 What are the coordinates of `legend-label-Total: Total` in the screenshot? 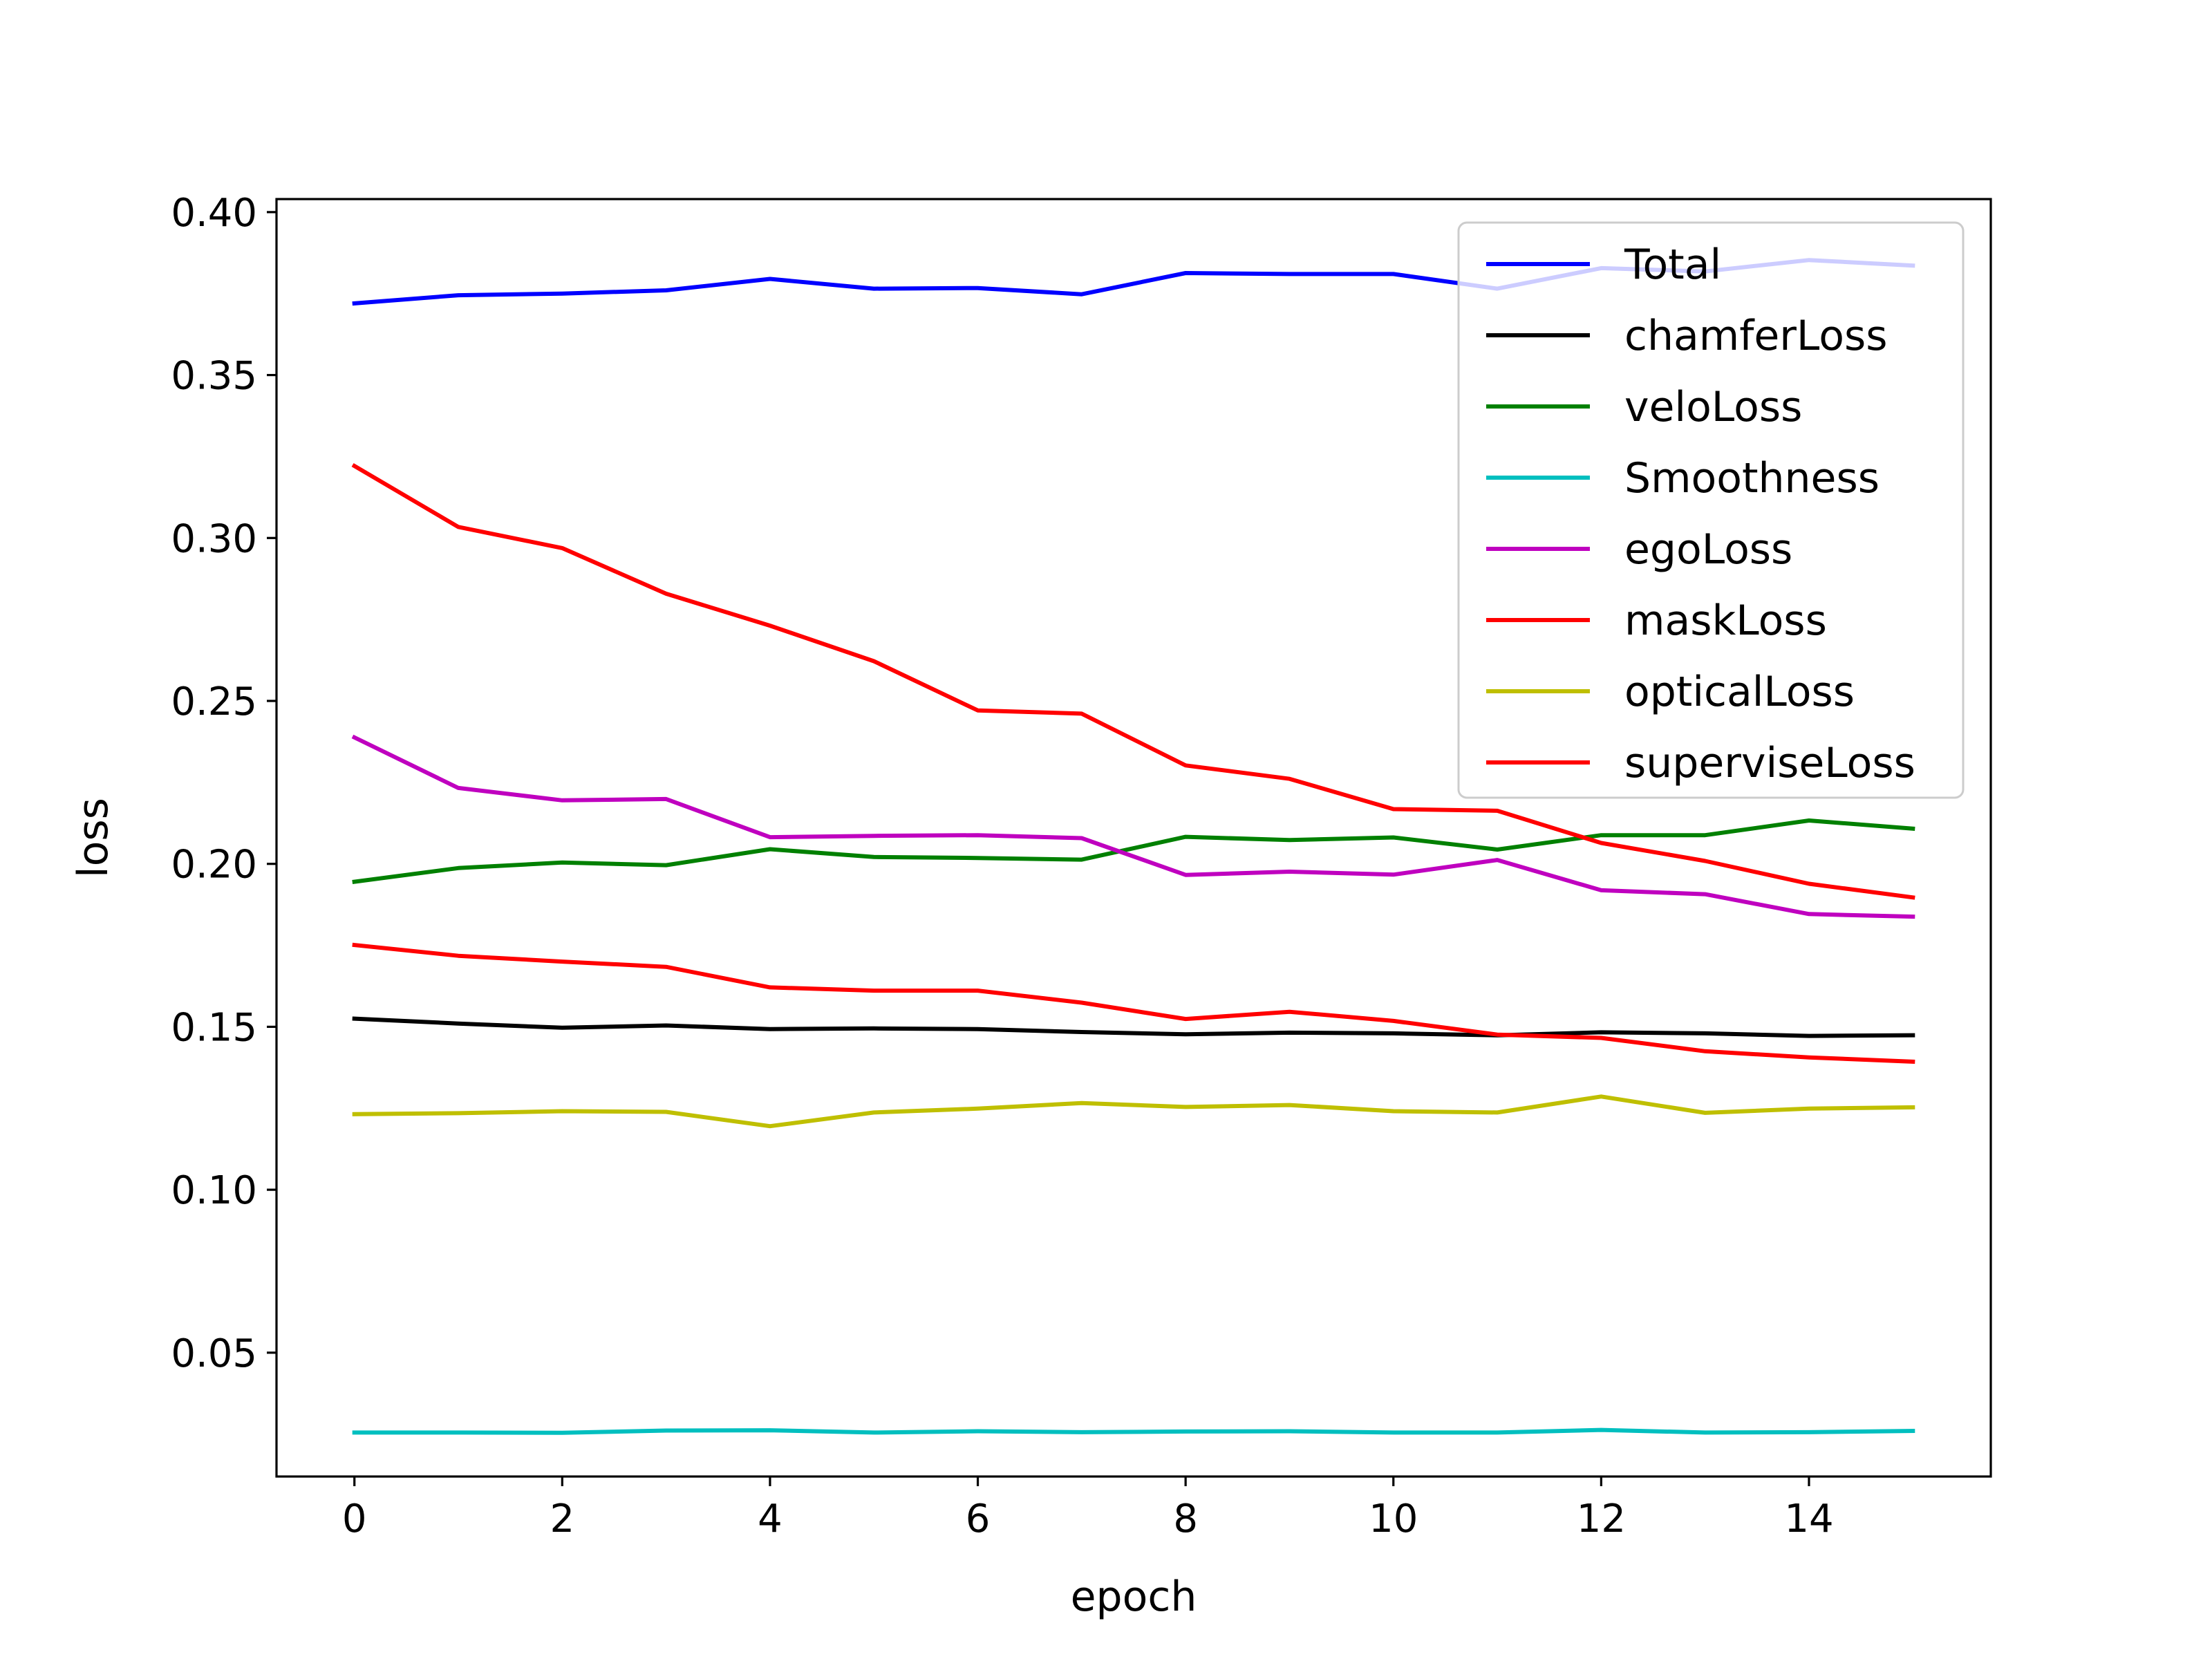 It's located at (1672, 265).